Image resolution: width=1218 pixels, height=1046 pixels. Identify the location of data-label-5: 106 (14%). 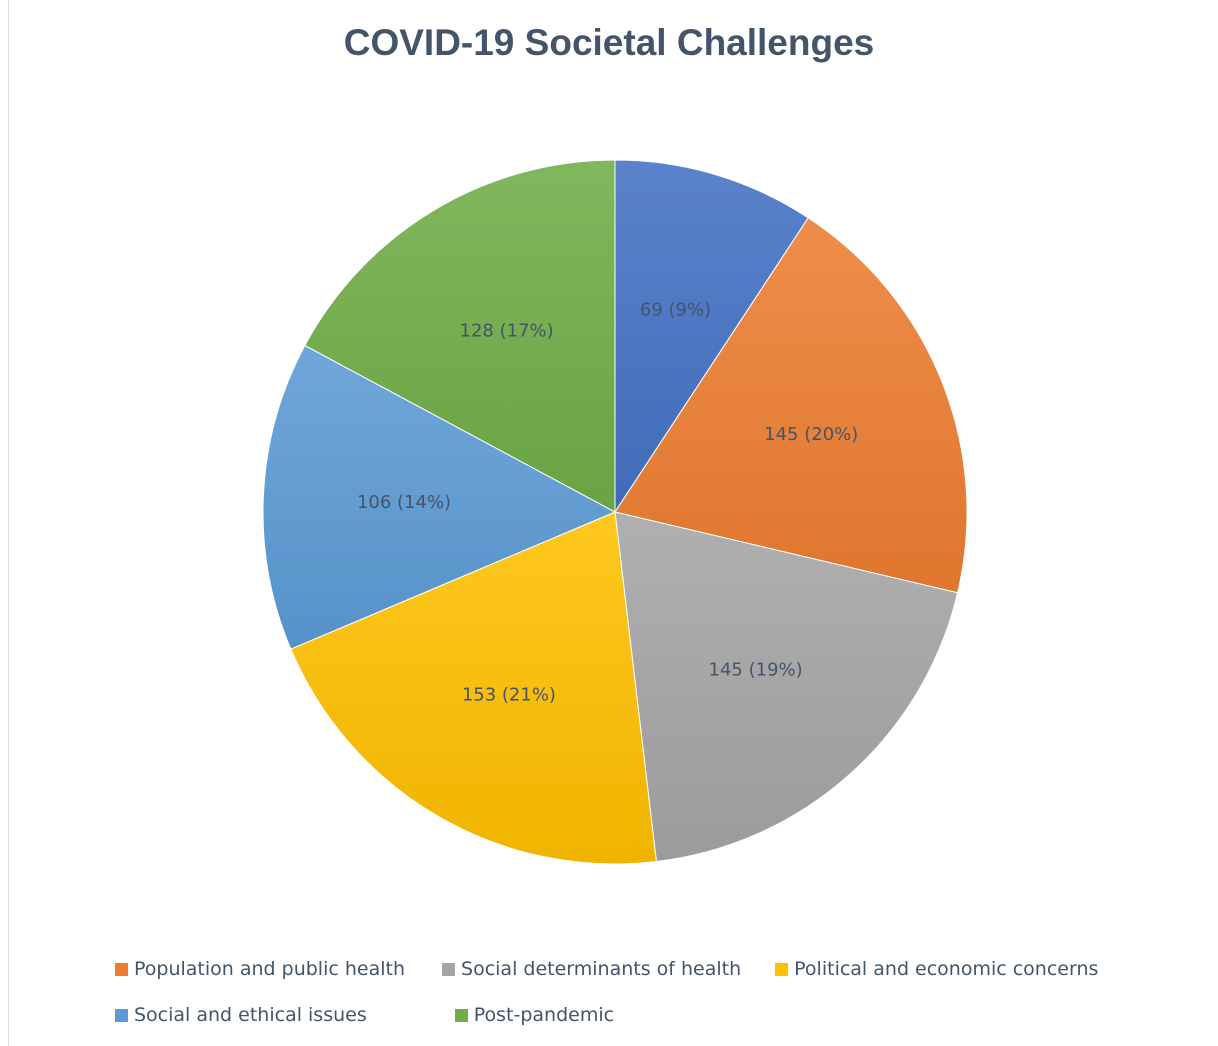
(404, 502).